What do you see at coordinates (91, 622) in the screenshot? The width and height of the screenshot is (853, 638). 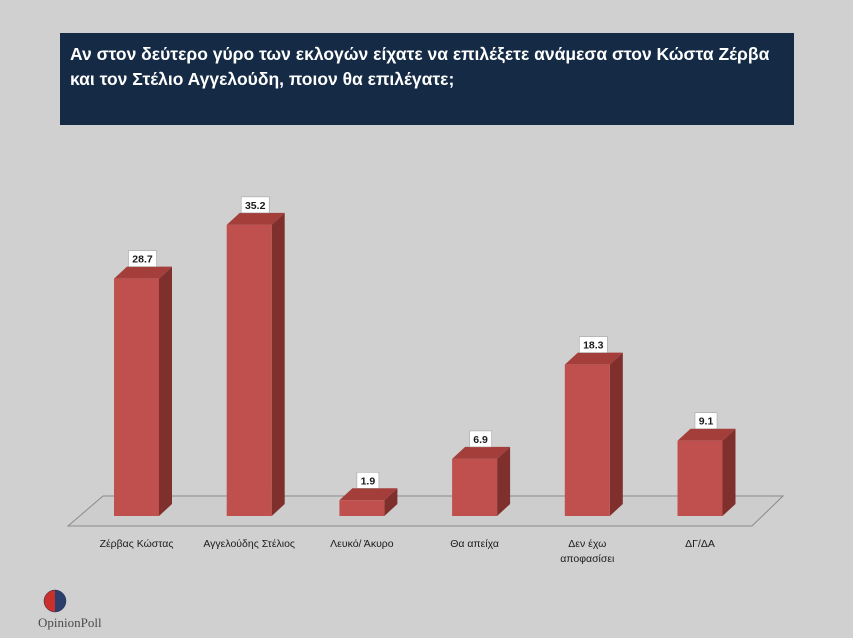 I see `logo-text-part2: Poll` at bounding box center [91, 622].